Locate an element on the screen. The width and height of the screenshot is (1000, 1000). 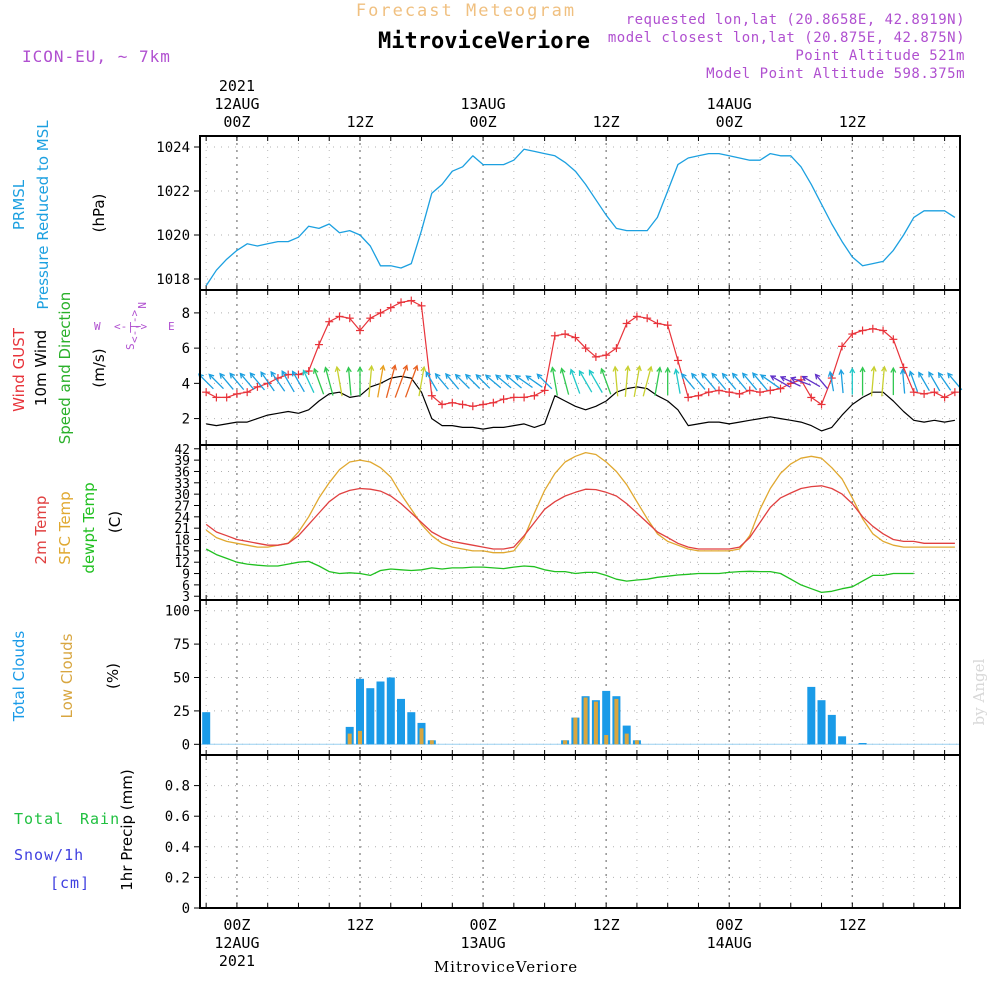
top-time-label: 13AUG is located at coordinates (482, 104).